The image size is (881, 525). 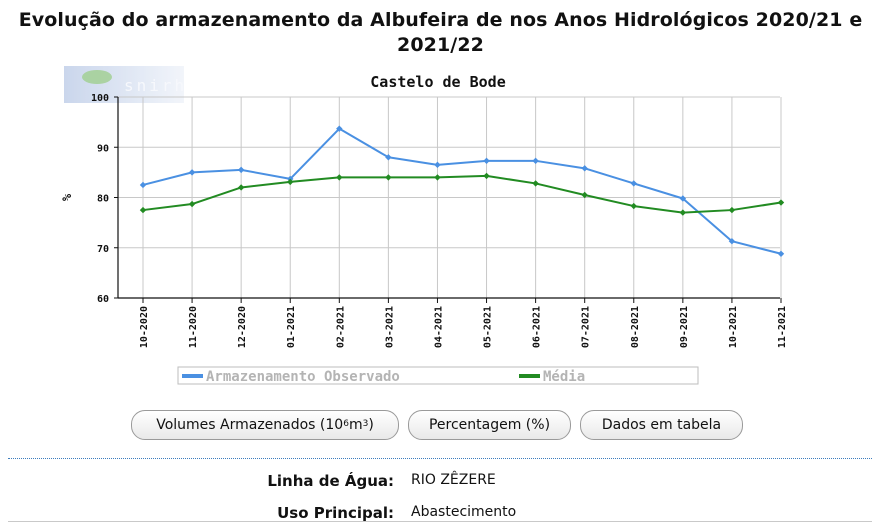 What do you see at coordinates (340, 327) in the screenshot?
I see `x-tick-label: 02-2021` at bounding box center [340, 327].